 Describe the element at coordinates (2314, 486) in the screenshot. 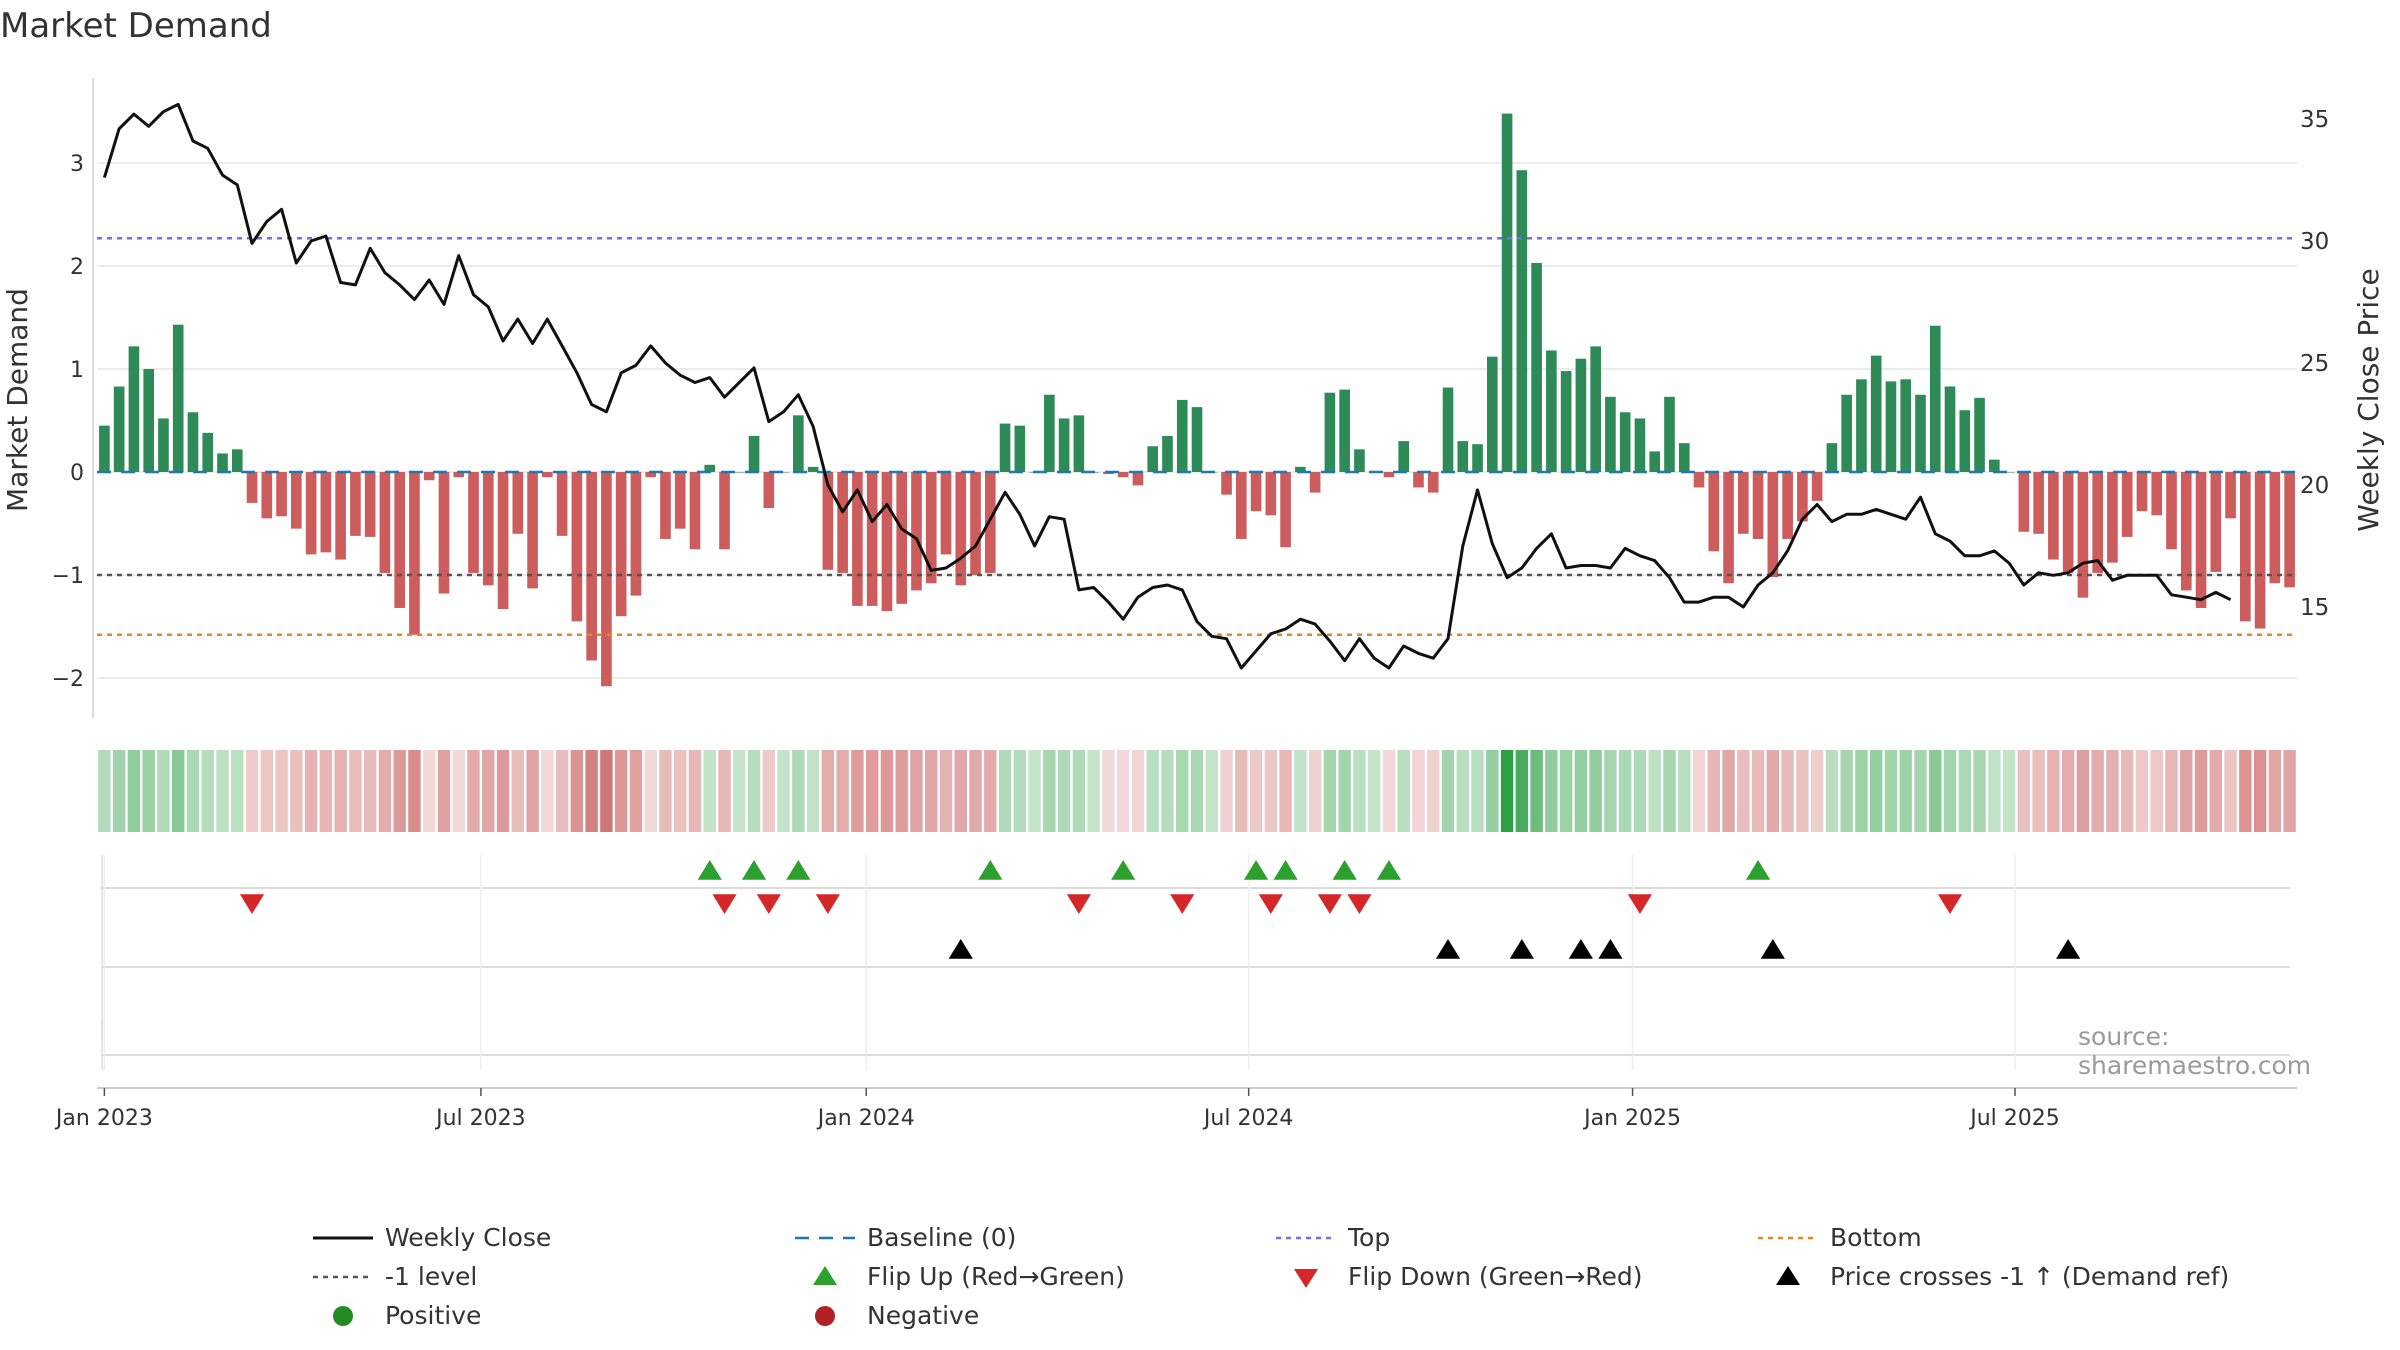

I see `y2-tick-label: 20` at that location.